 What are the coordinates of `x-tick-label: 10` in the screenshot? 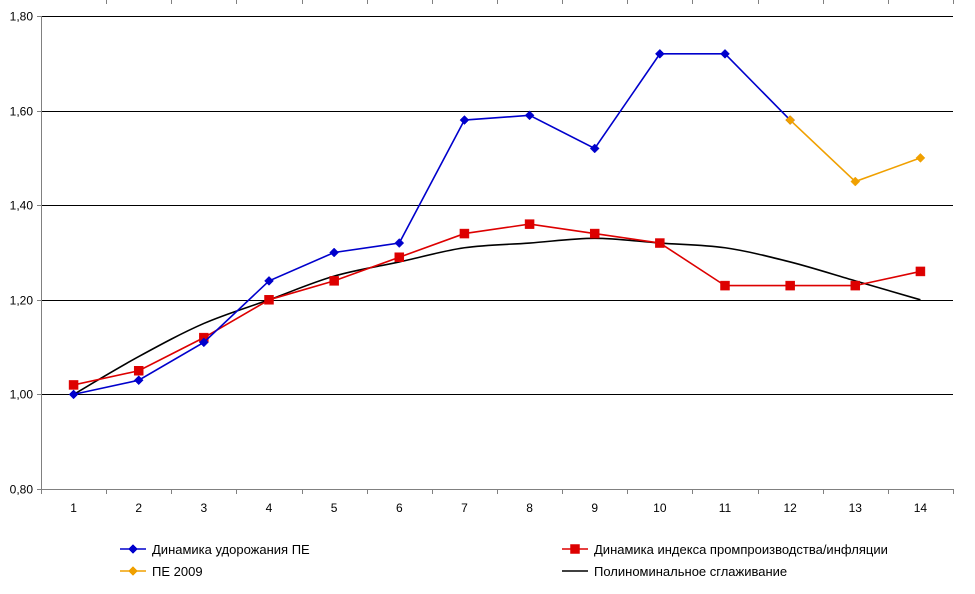 It's located at (660, 508).